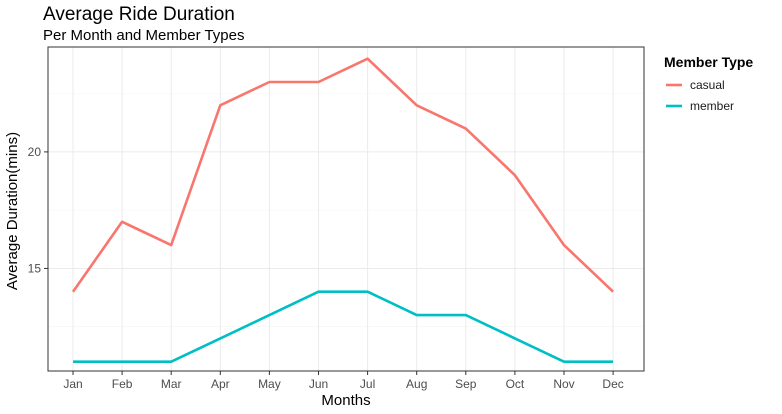 Image resolution: width=782 pixels, height=414 pixels. I want to click on x-tick-label: Jul, so click(367, 384).